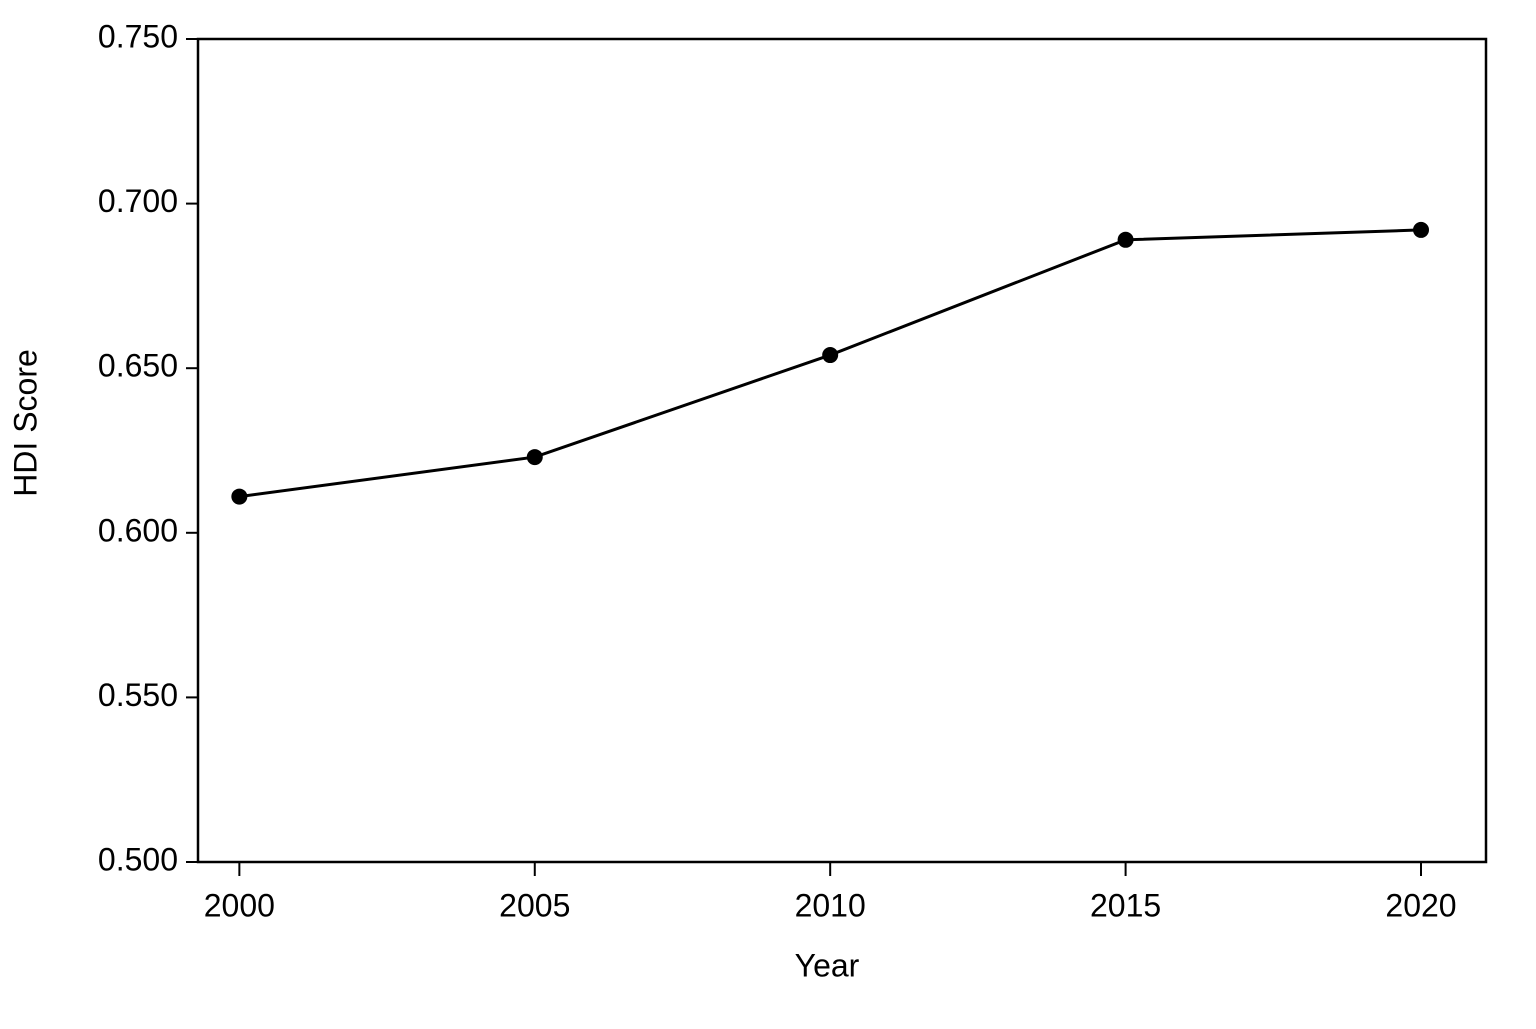  I want to click on x-axis-label: Year, so click(827, 965).